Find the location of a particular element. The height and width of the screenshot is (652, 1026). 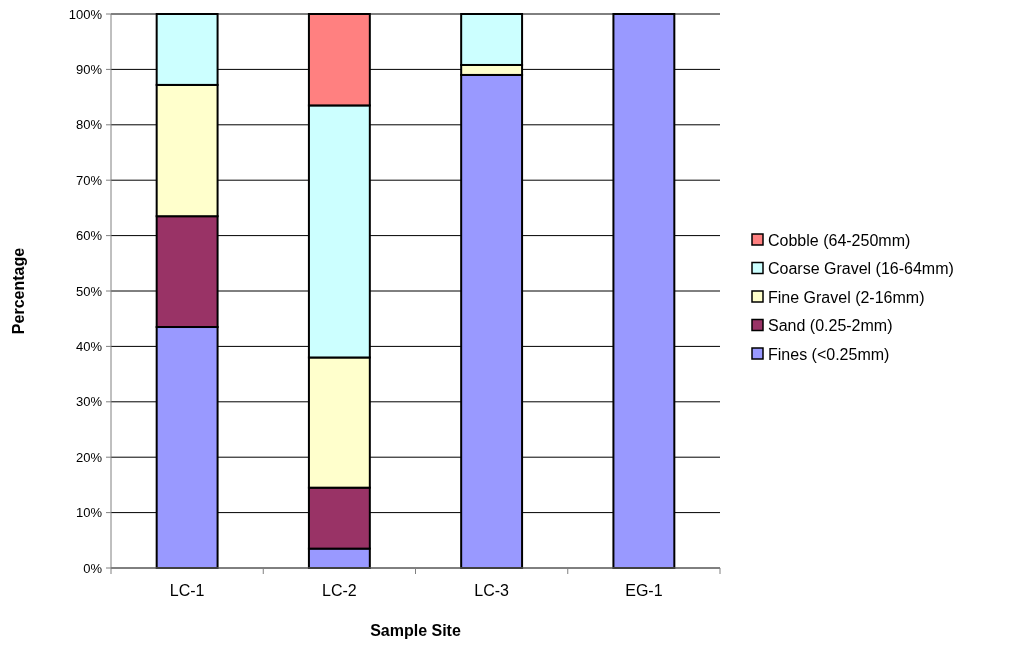

legend-label: Cobble (64-250mm) is located at coordinates (839, 240).